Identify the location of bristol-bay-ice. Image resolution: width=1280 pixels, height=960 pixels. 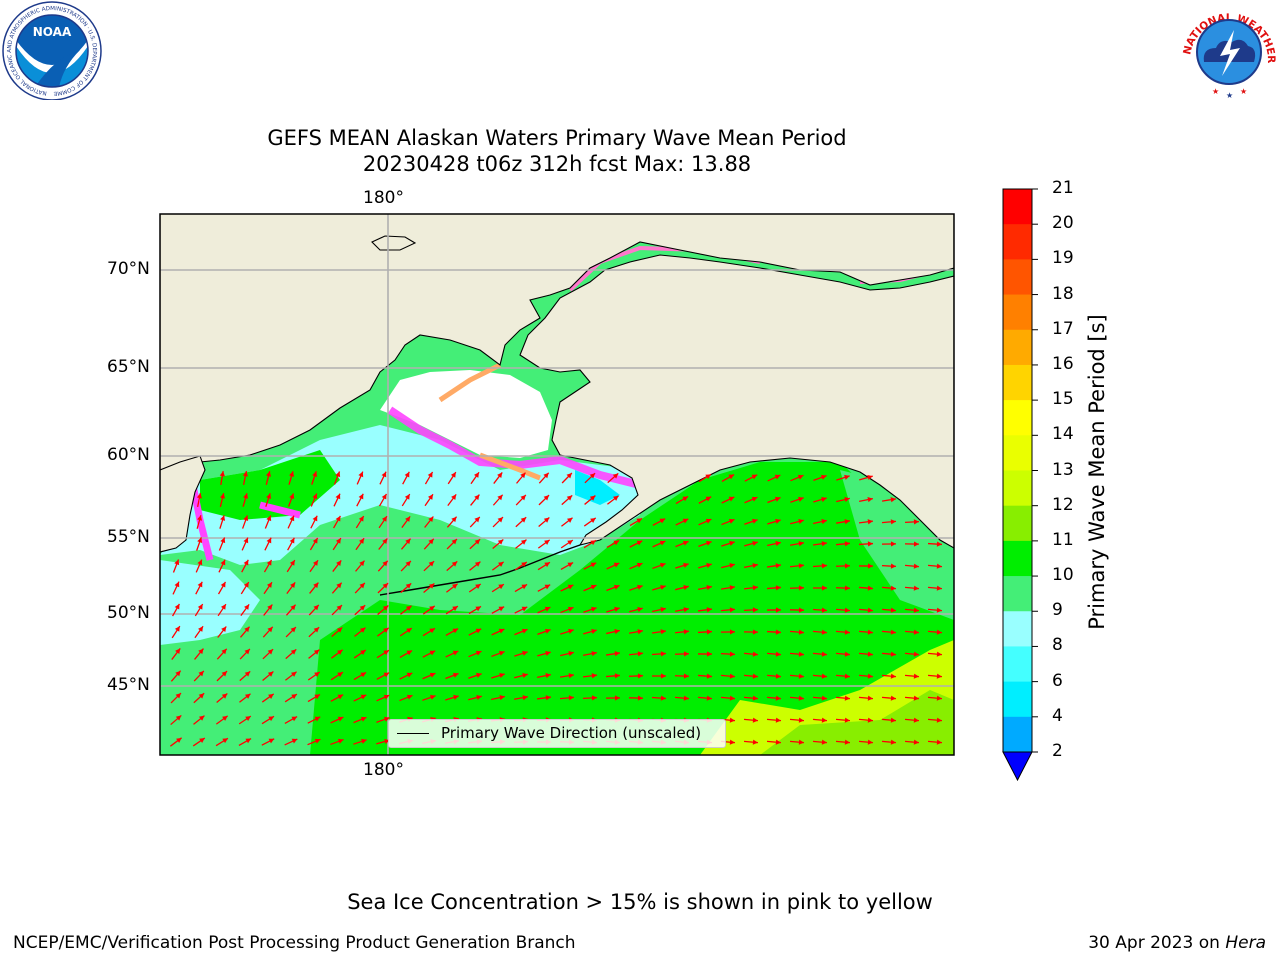
(597, 487).